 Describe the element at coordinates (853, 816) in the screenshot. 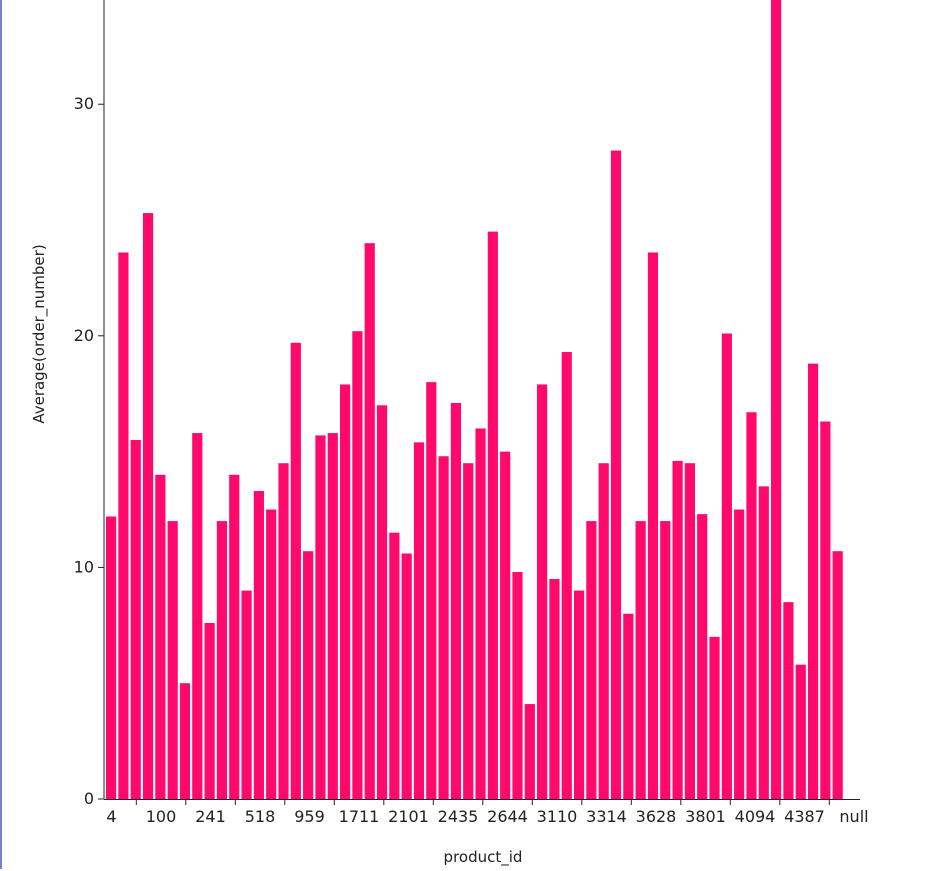

I see `x-tick-label: null` at that location.